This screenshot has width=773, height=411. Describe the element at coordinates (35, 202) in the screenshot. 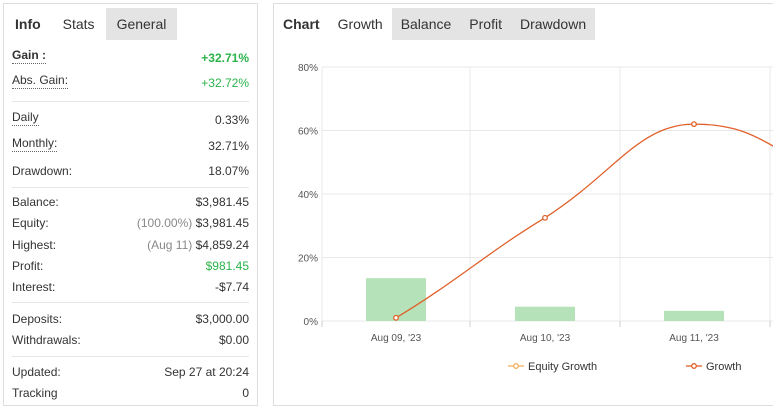

I see `balance-label: Balance:` at that location.